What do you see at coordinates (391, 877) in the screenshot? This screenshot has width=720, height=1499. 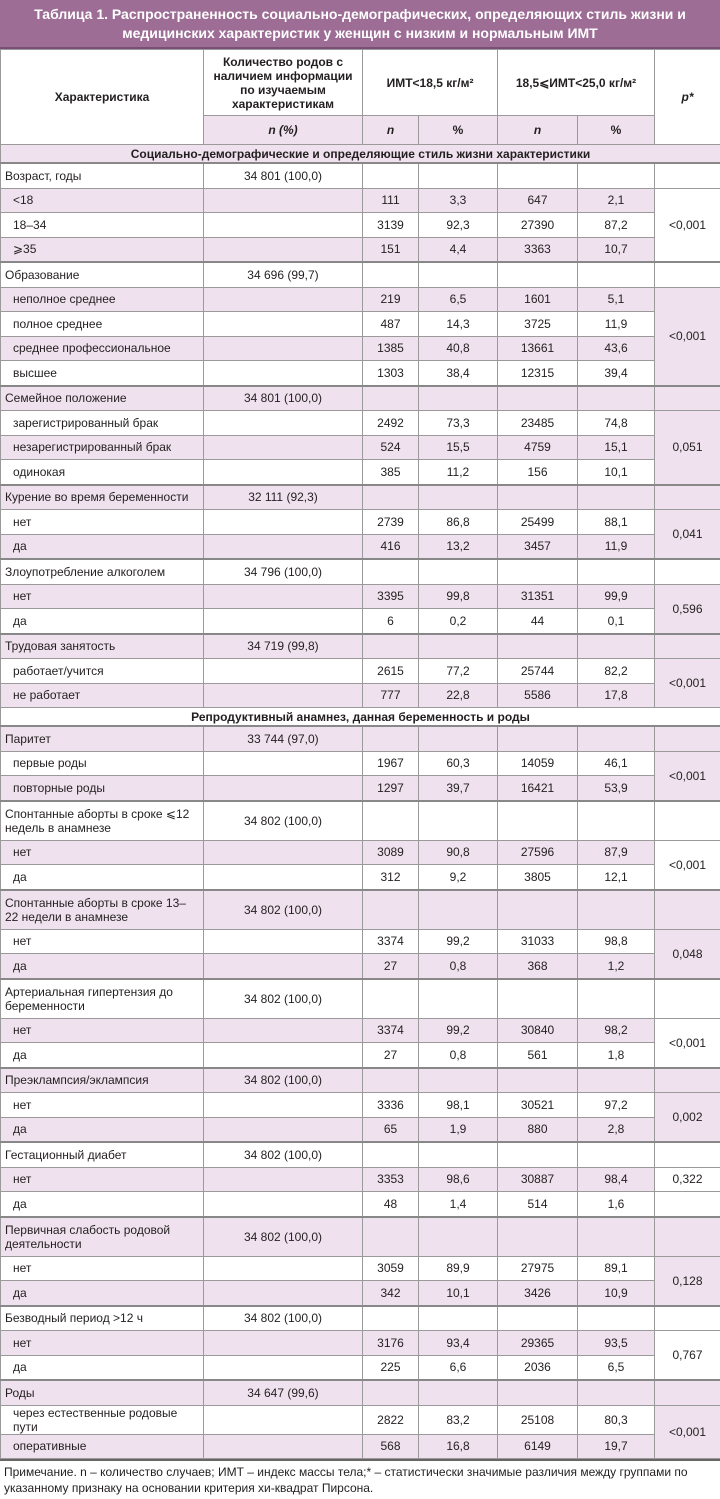 I see `cell-n1: 312` at bounding box center [391, 877].